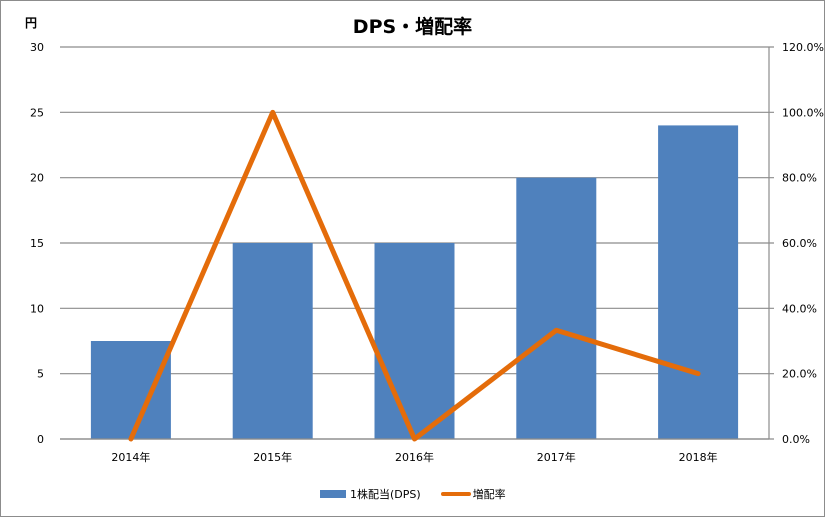 The width and height of the screenshot is (825, 517). Describe the element at coordinates (556, 457) in the screenshot. I see `x-tick-label: 2017年` at that location.